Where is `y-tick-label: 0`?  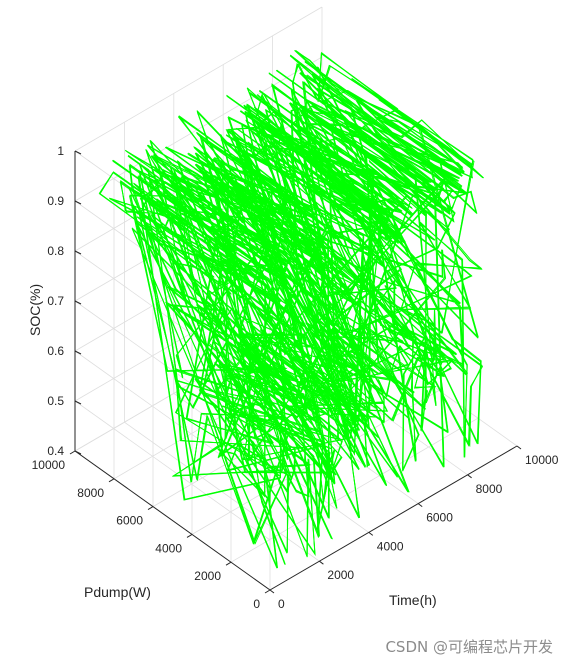
y-tick-label: 0 is located at coordinates (256, 604).